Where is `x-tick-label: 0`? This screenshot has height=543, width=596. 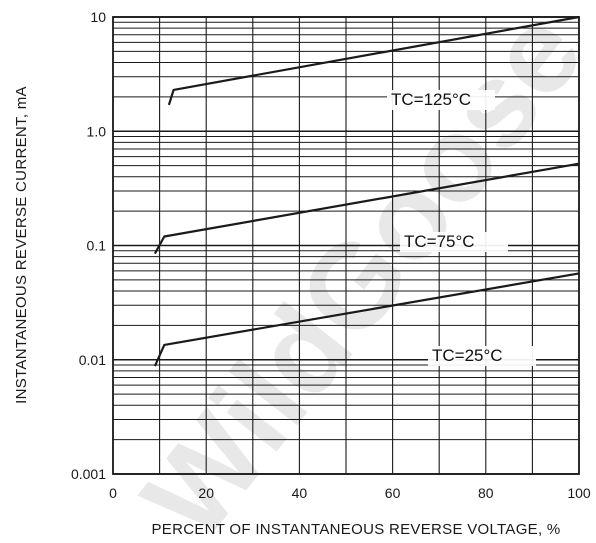 x-tick-label: 0 is located at coordinates (113, 493).